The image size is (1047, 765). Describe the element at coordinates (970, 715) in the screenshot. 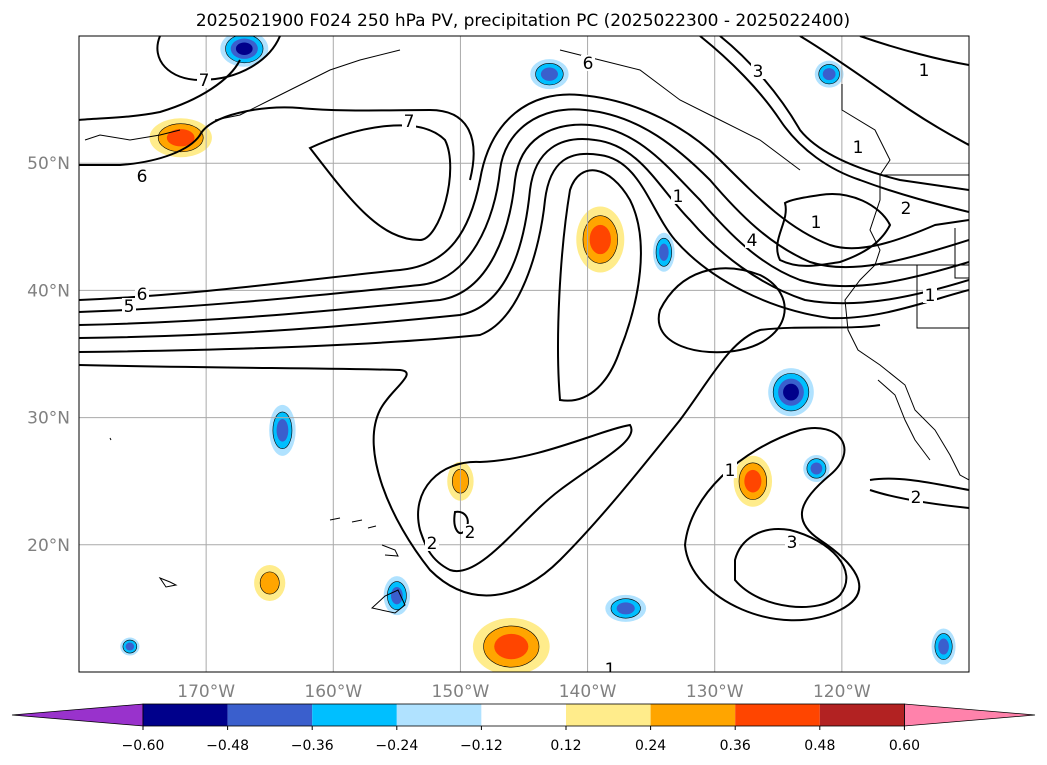

I see `colorbar-extend-max` at that location.